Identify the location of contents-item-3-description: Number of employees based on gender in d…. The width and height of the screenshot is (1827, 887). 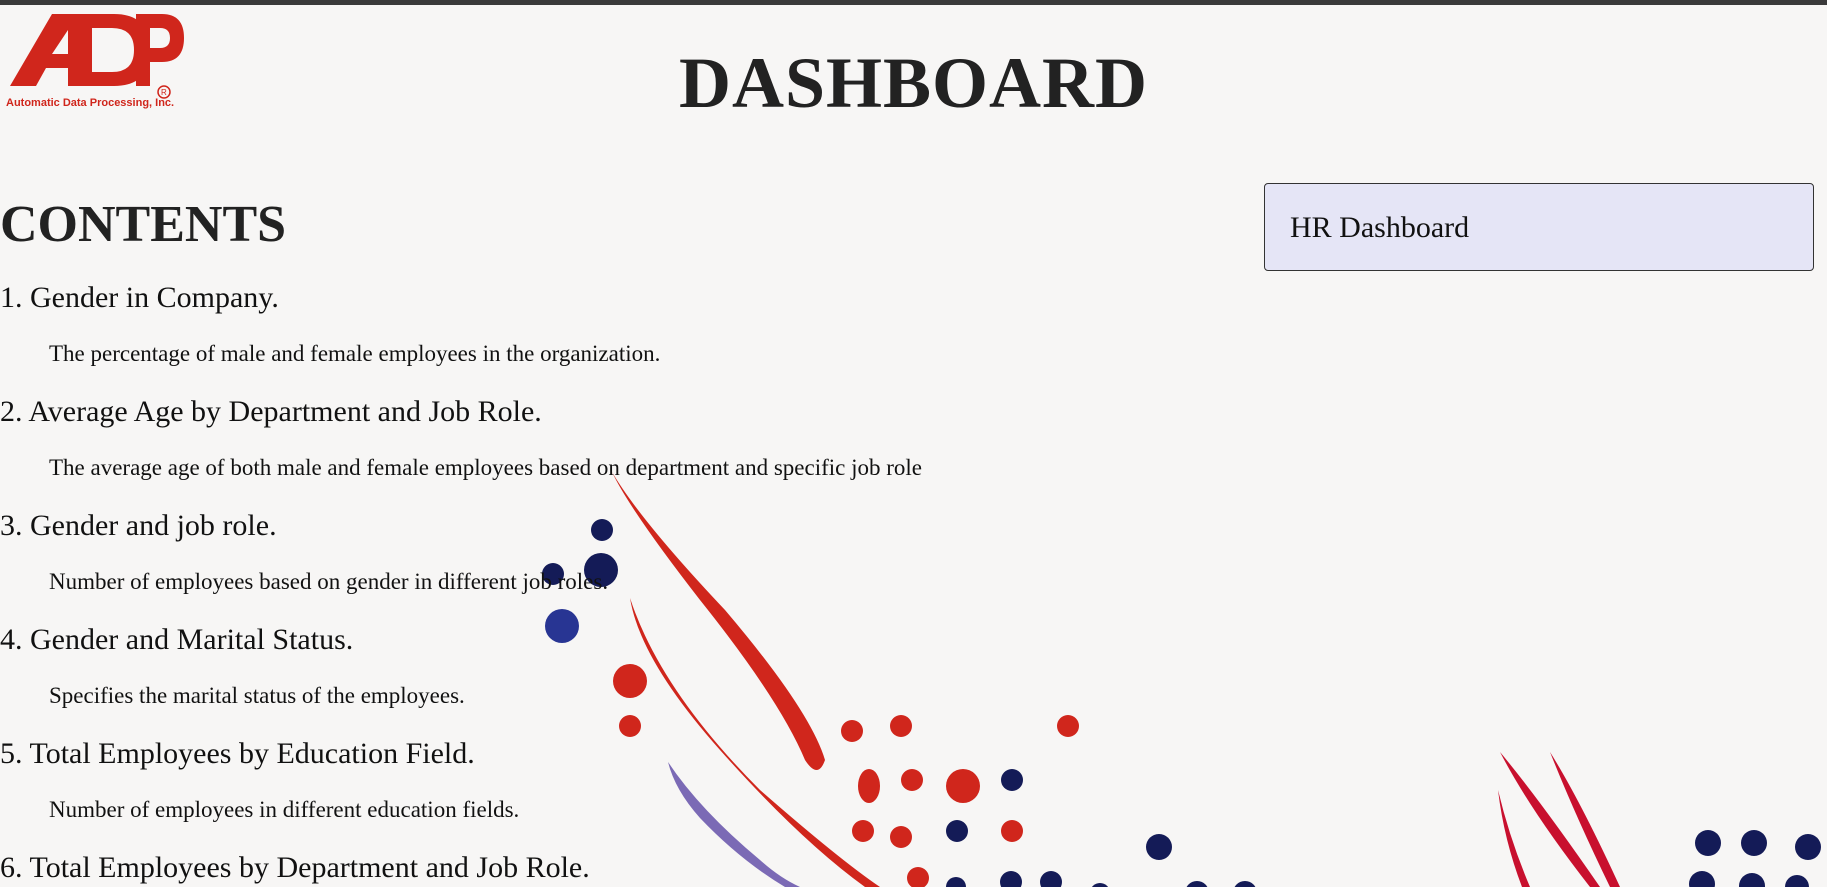
(329, 581).